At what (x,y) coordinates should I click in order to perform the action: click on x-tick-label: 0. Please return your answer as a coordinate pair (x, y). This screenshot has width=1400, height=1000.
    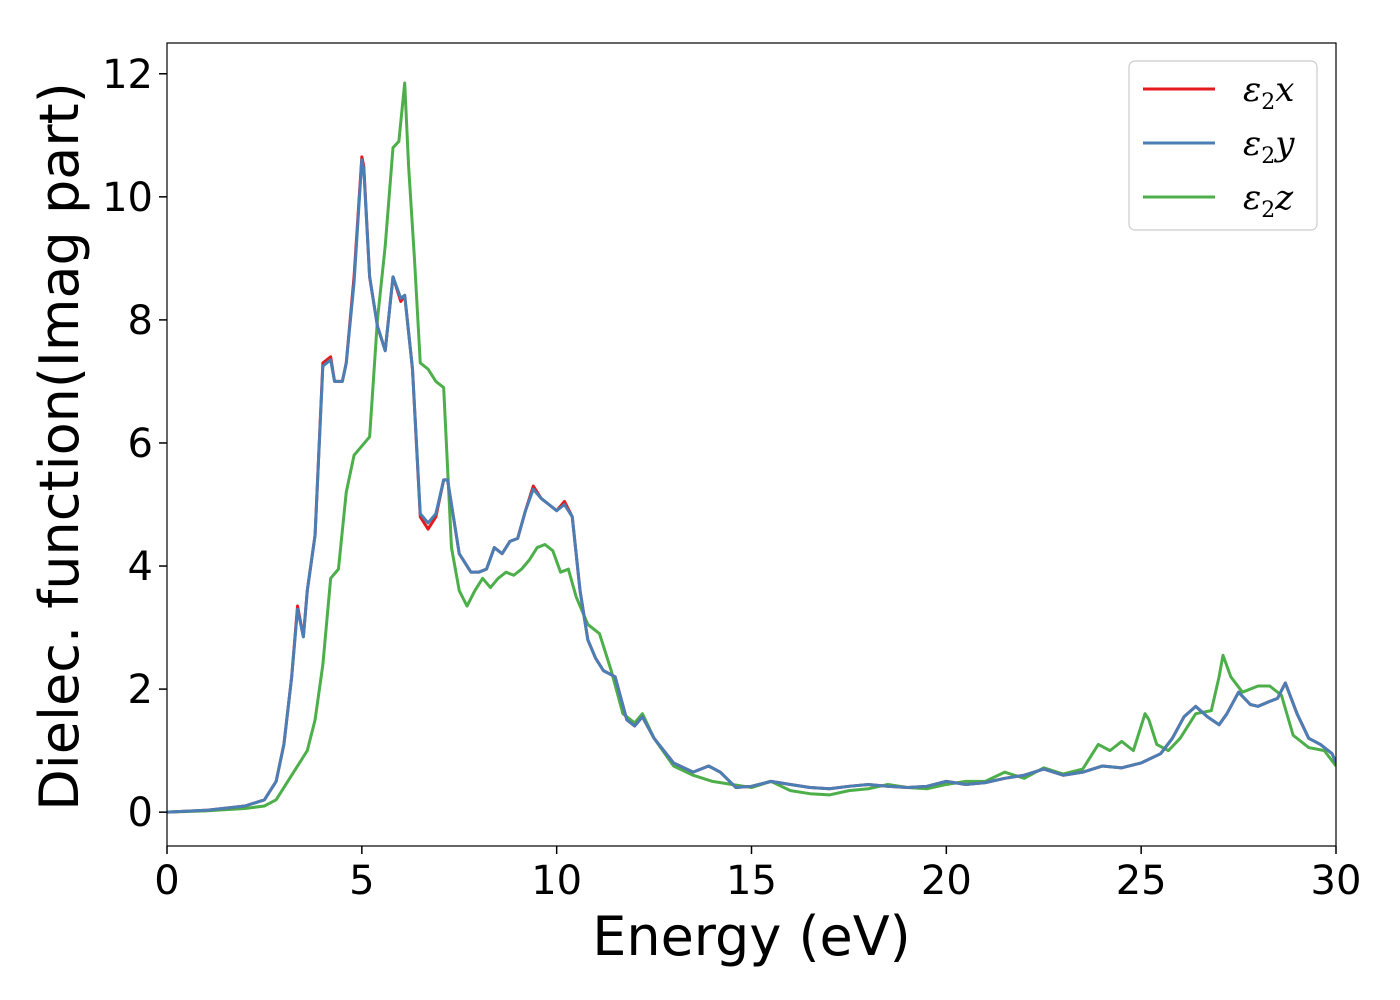
    Looking at the image, I should click on (166, 881).